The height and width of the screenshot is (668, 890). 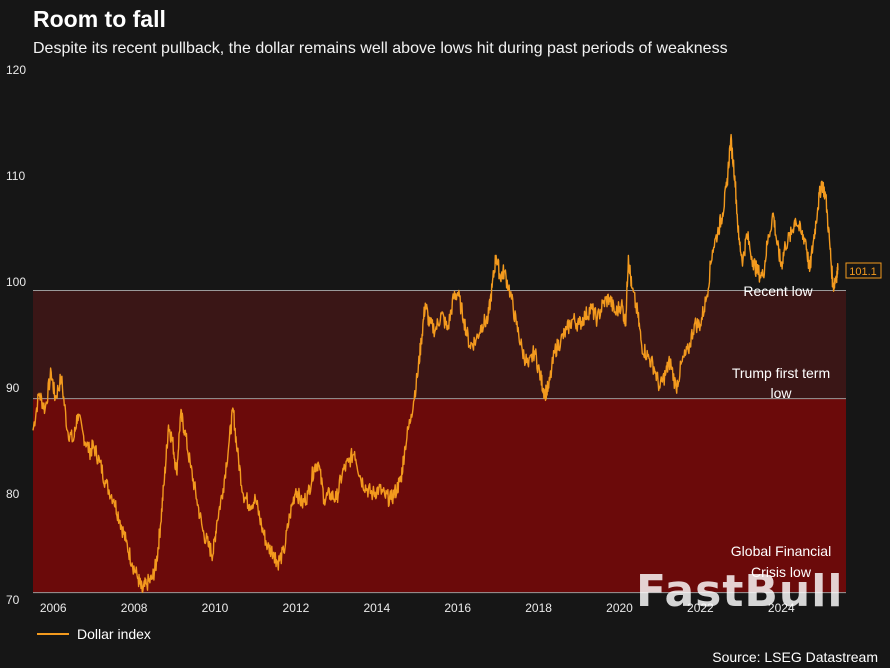 I want to click on legend-label: Dollar index, so click(x=114, y=634).